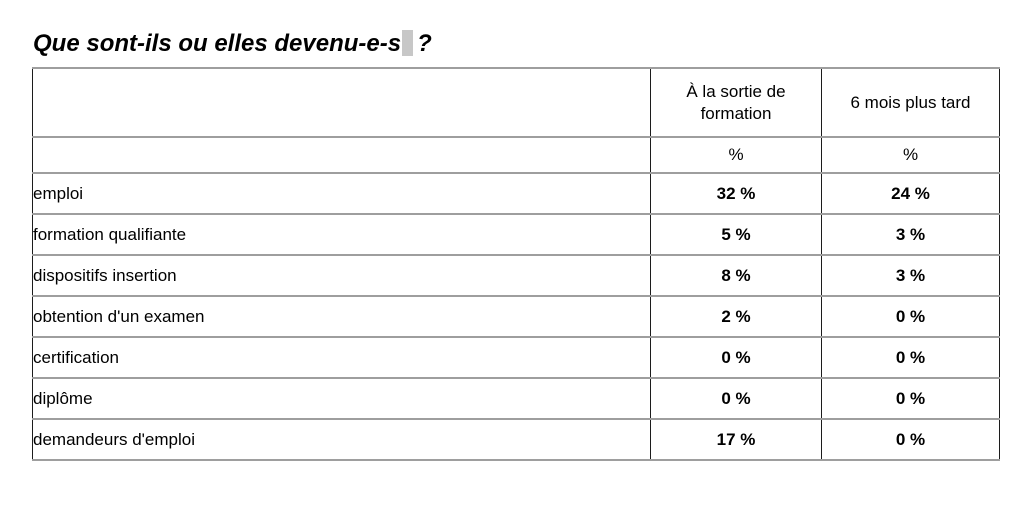 This screenshot has height=513, width=1024. I want to click on page-title: Que sont-ils ou elles devenu-e-s?, so click(232, 44).